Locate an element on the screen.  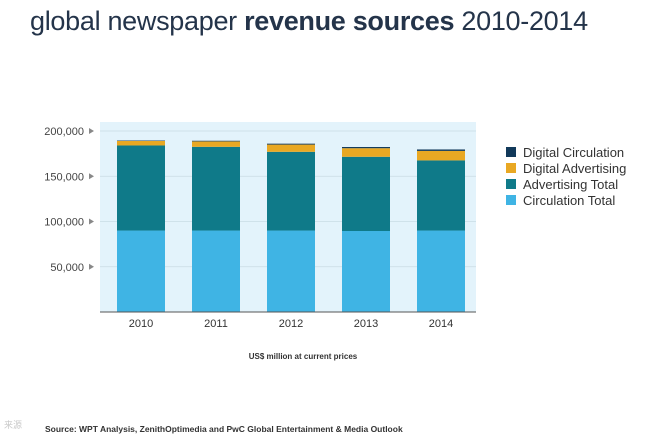
units-note: US$ million at current prices is located at coordinates (303, 356).